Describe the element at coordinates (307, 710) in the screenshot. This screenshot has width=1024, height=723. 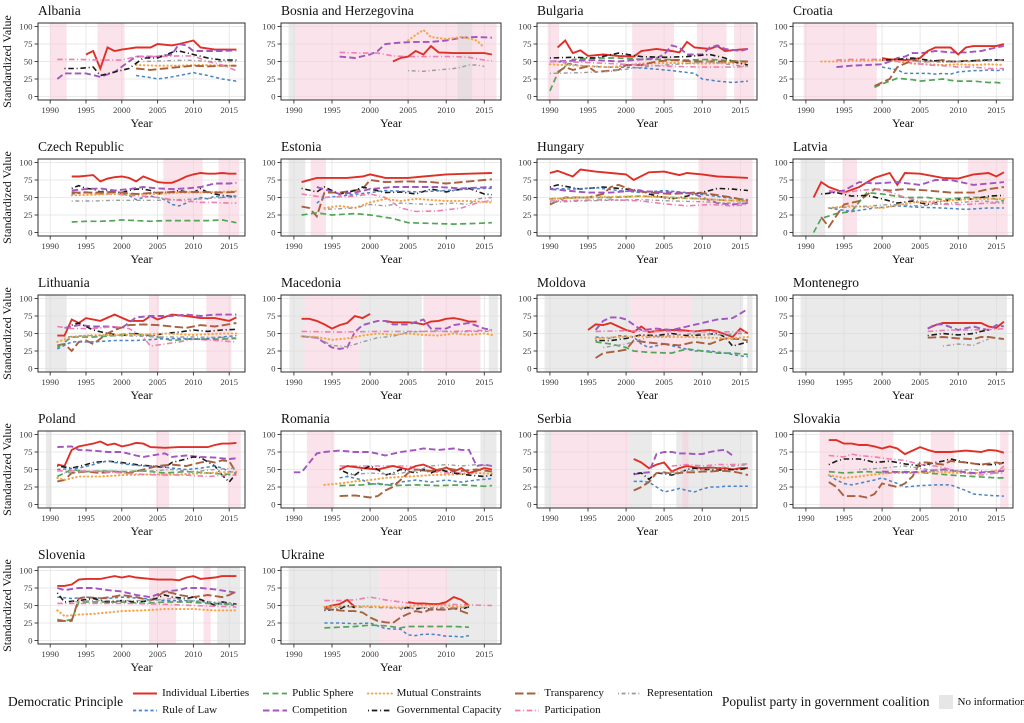
I see `legend-entry-competition: Competition` at that location.